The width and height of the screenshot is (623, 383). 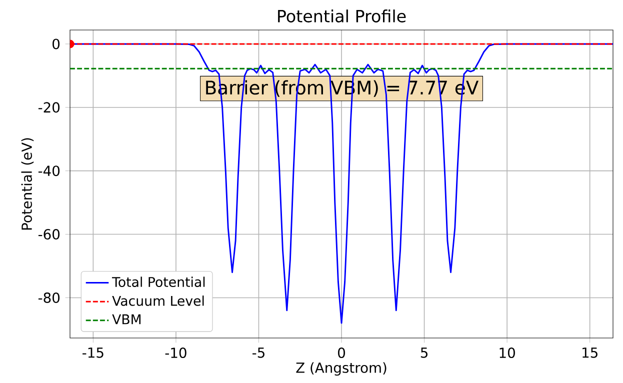 I want to click on y-axis-title: Potential (eV), so click(x=27, y=184).